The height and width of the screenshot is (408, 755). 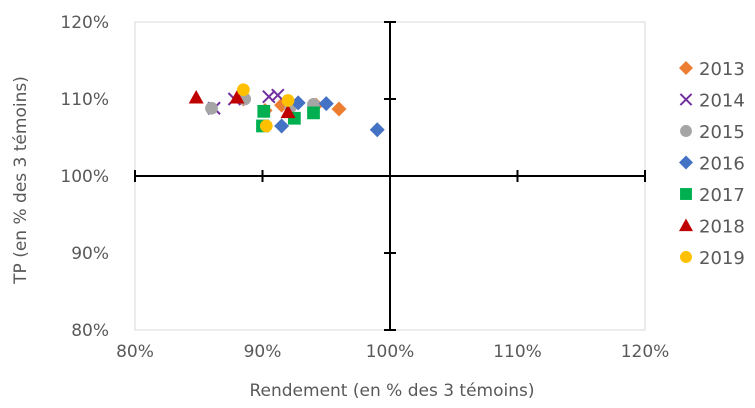 What do you see at coordinates (90, 331) in the screenshot?
I see `y-tick-label: 80%` at bounding box center [90, 331].